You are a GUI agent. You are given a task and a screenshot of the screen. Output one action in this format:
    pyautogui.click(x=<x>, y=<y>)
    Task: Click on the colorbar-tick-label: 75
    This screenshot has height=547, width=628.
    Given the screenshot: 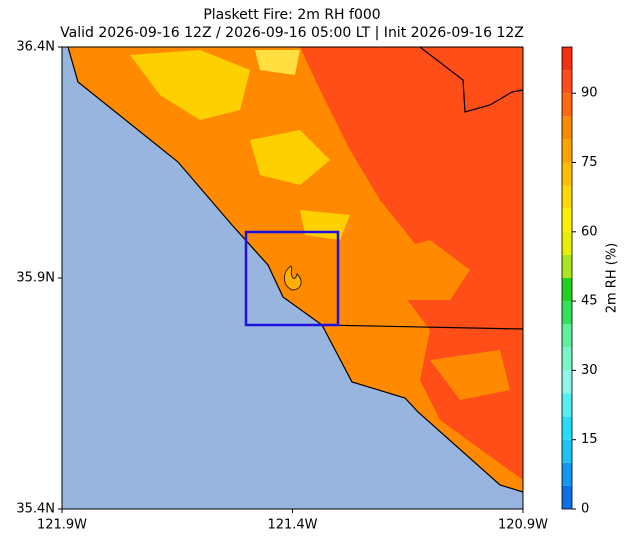 What is the action you would take?
    pyautogui.click(x=589, y=162)
    